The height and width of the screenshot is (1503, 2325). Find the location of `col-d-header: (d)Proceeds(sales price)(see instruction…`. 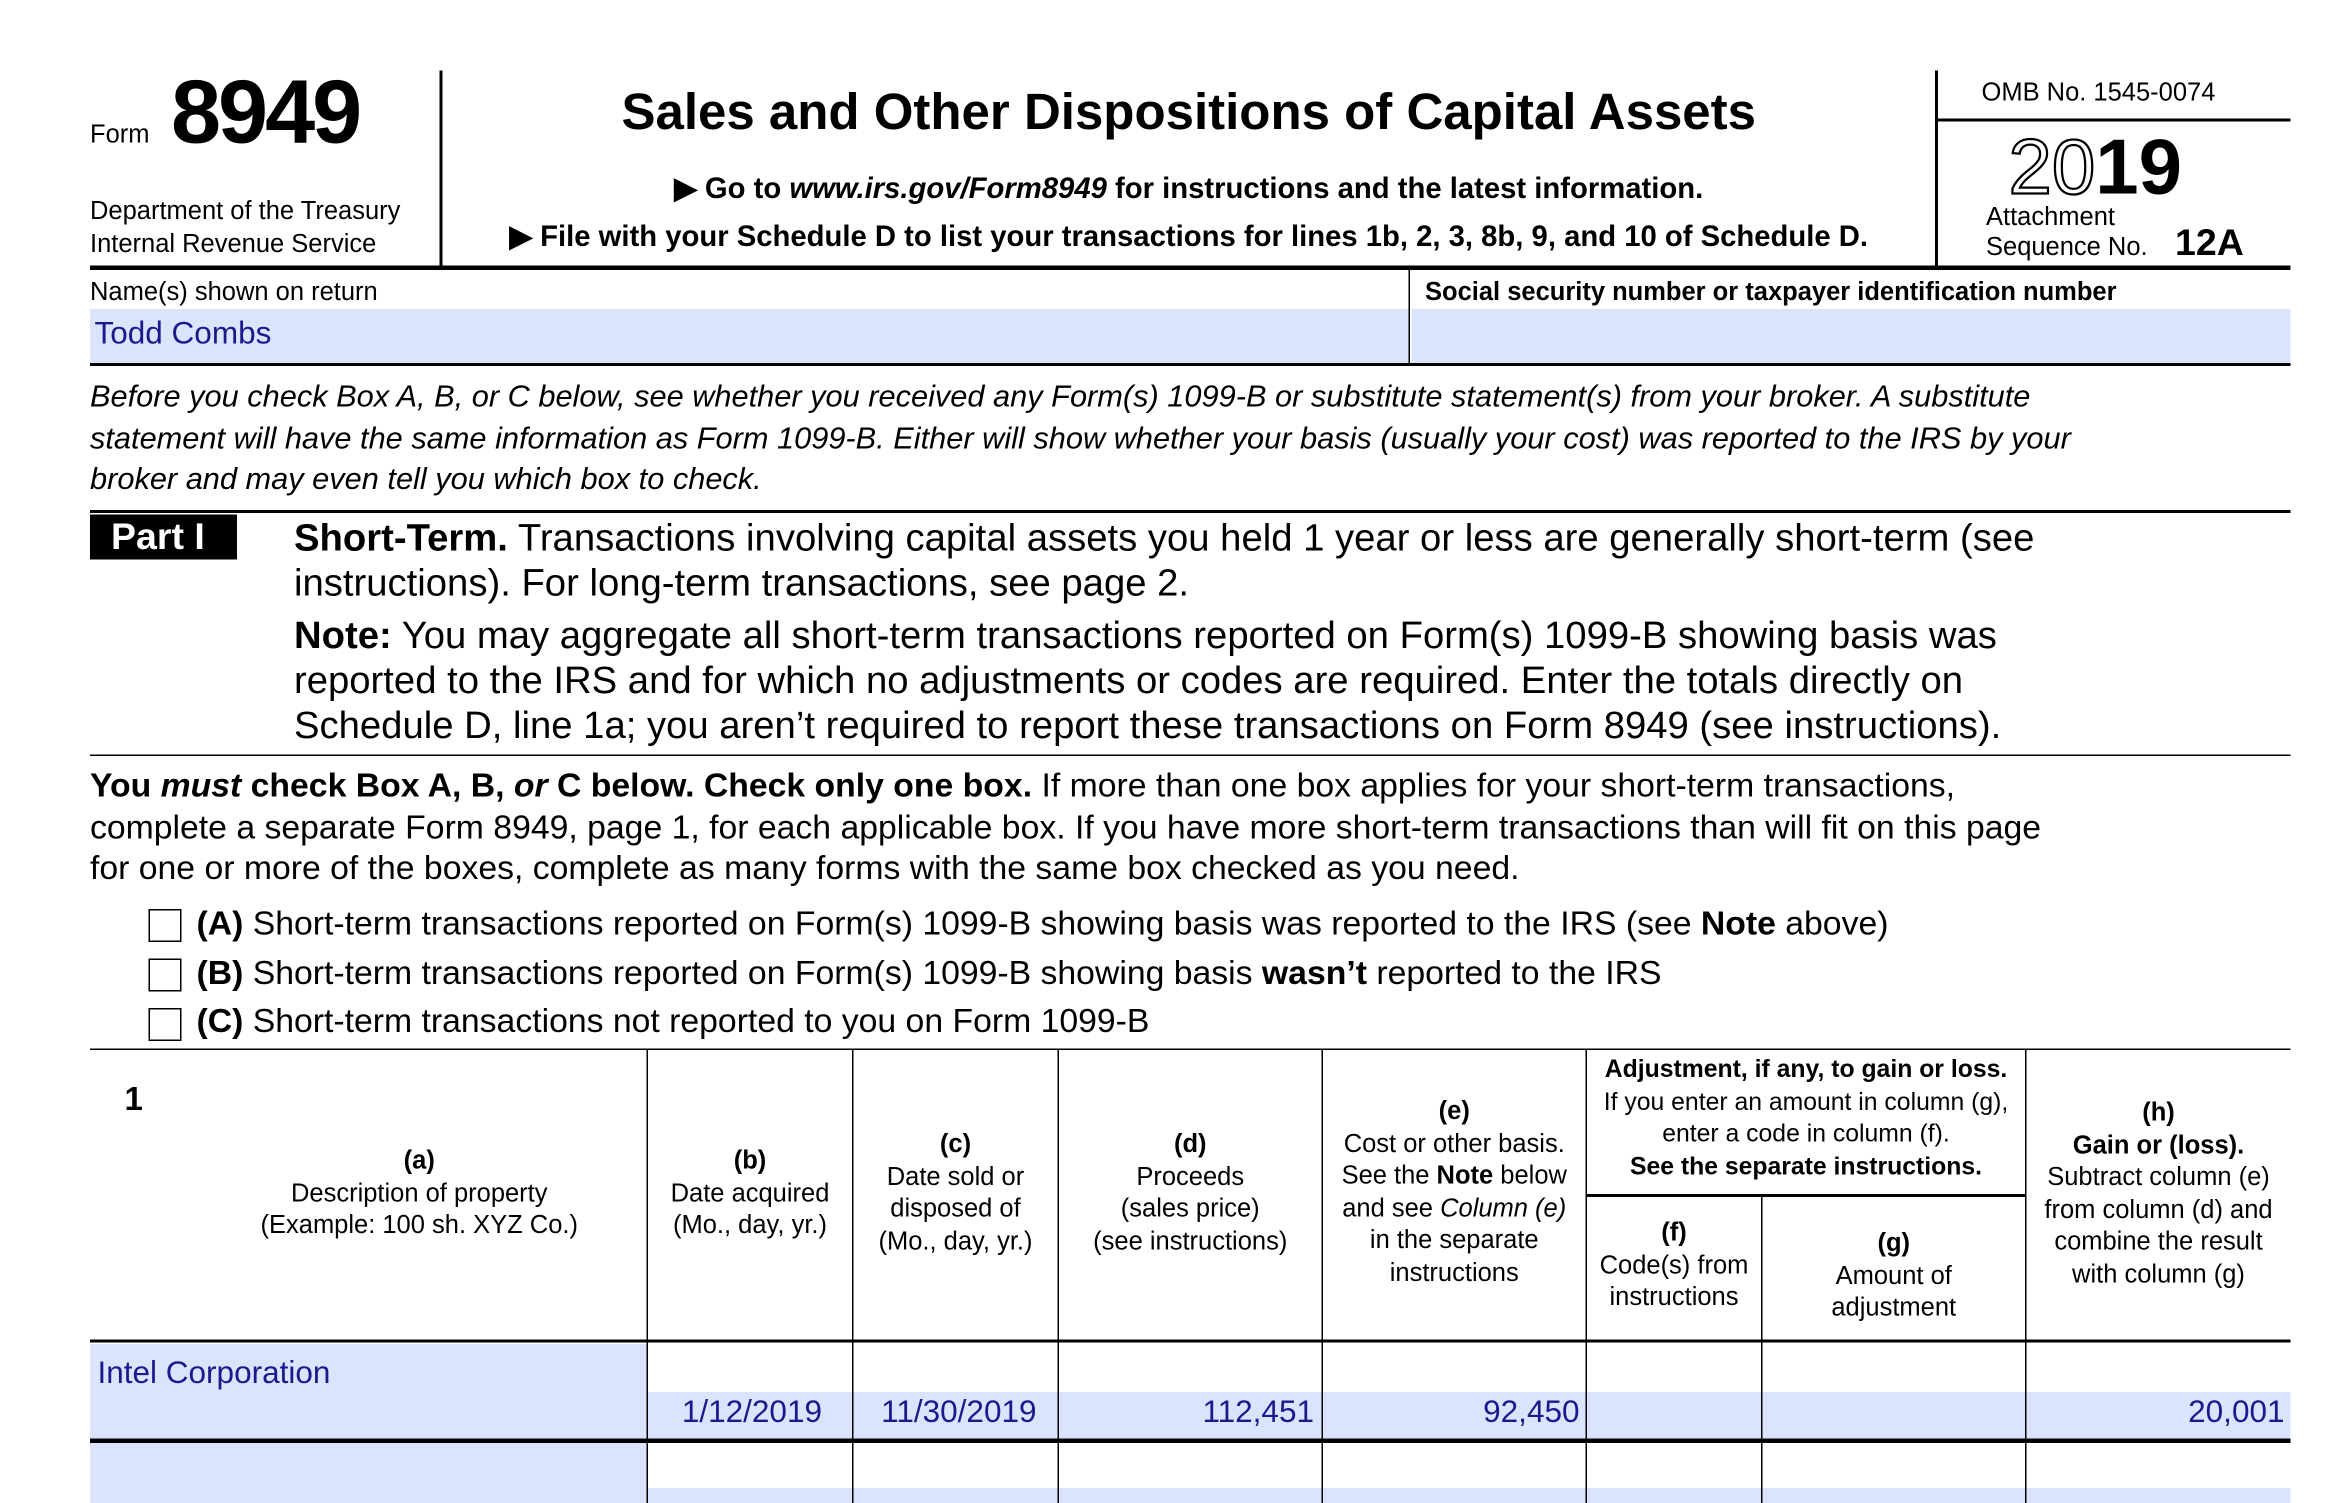

col-d-header: (d)Proceeds(sales price)(see instruction… is located at coordinates (1190, 1192).